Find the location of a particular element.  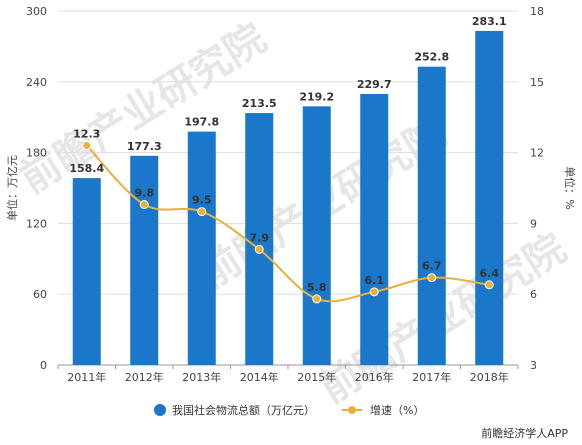

x-tick-label: 2017年 is located at coordinates (431, 377).